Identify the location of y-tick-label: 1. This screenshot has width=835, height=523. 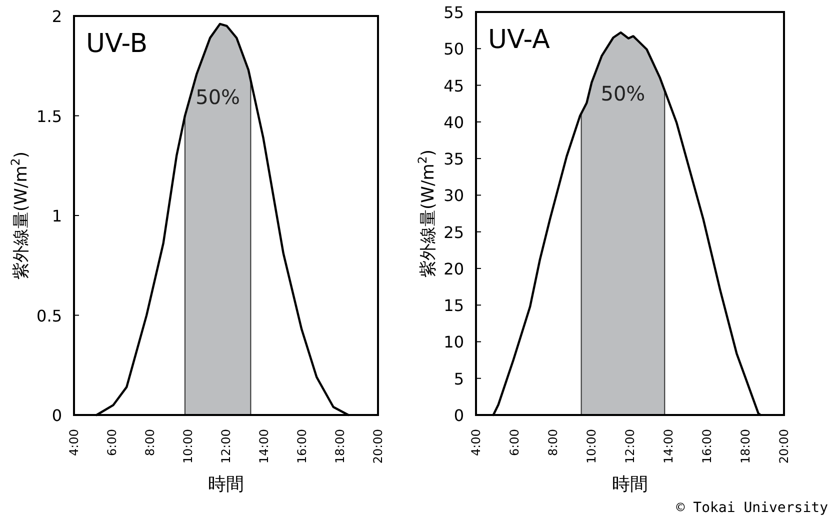
(57, 216).